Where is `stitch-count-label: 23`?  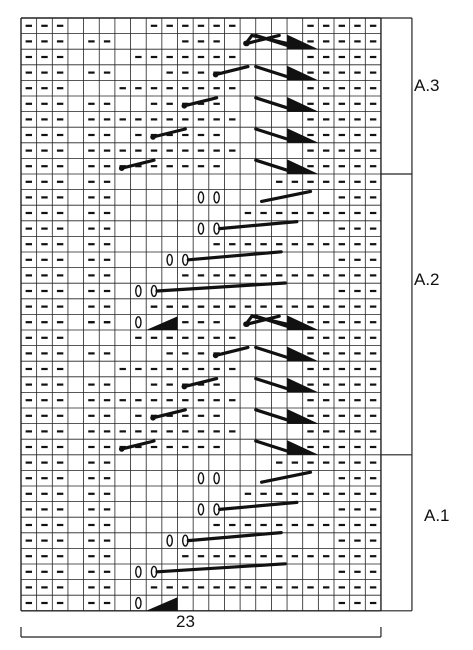 stitch-count-label: 23 is located at coordinates (185, 621).